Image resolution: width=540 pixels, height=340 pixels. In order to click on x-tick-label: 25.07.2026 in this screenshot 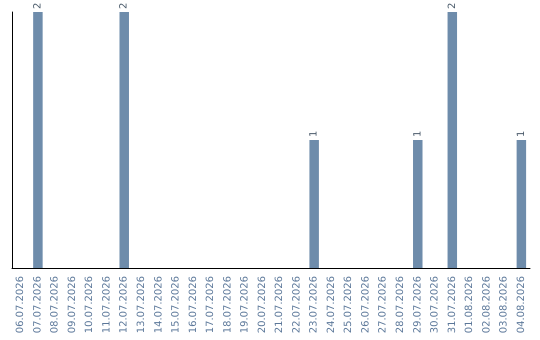, I will do `click(348, 305)`.